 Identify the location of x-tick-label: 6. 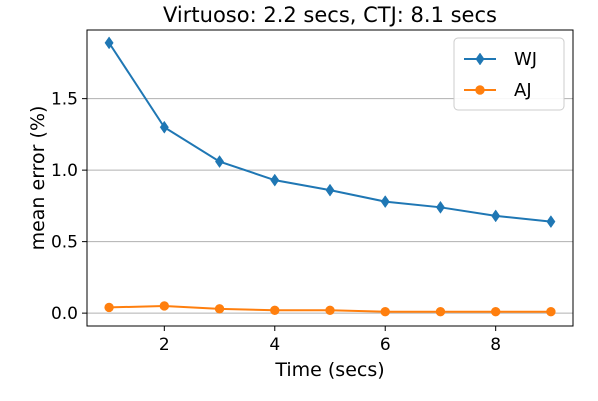
(385, 345).